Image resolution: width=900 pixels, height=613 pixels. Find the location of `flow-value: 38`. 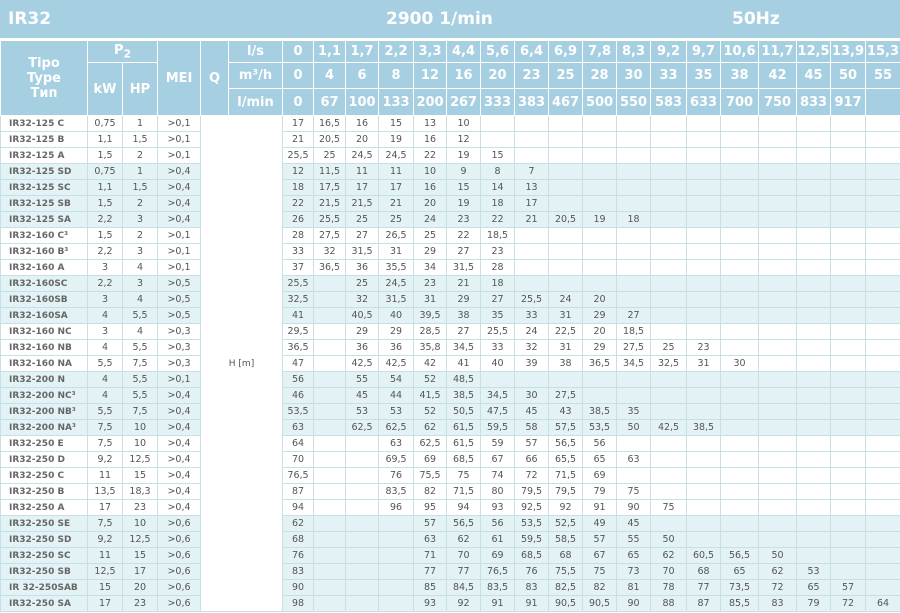

flow-value: 38 is located at coordinates (740, 75).